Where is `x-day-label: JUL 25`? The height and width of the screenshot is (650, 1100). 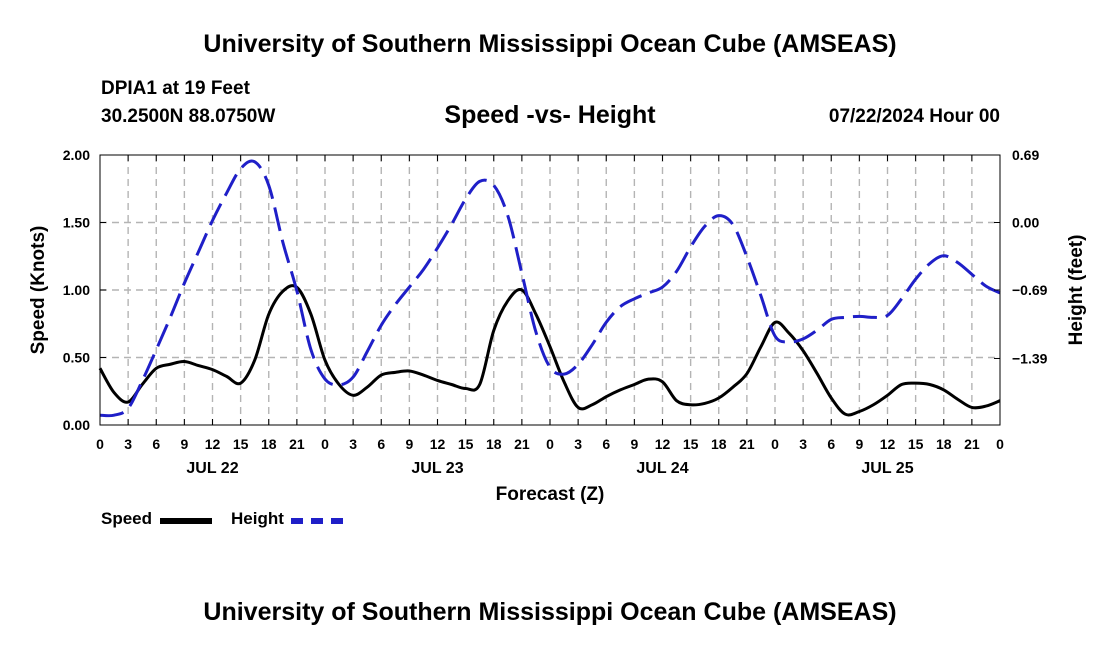
x-day-label: JUL 25 is located at coordinates (887, 468).